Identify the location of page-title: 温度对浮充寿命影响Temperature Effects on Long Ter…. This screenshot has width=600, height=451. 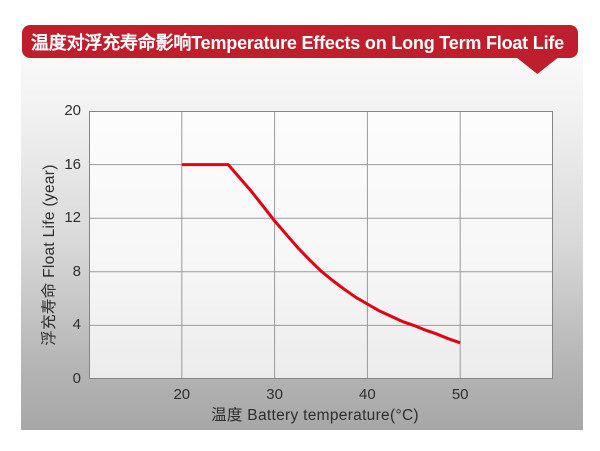
(297, 42).